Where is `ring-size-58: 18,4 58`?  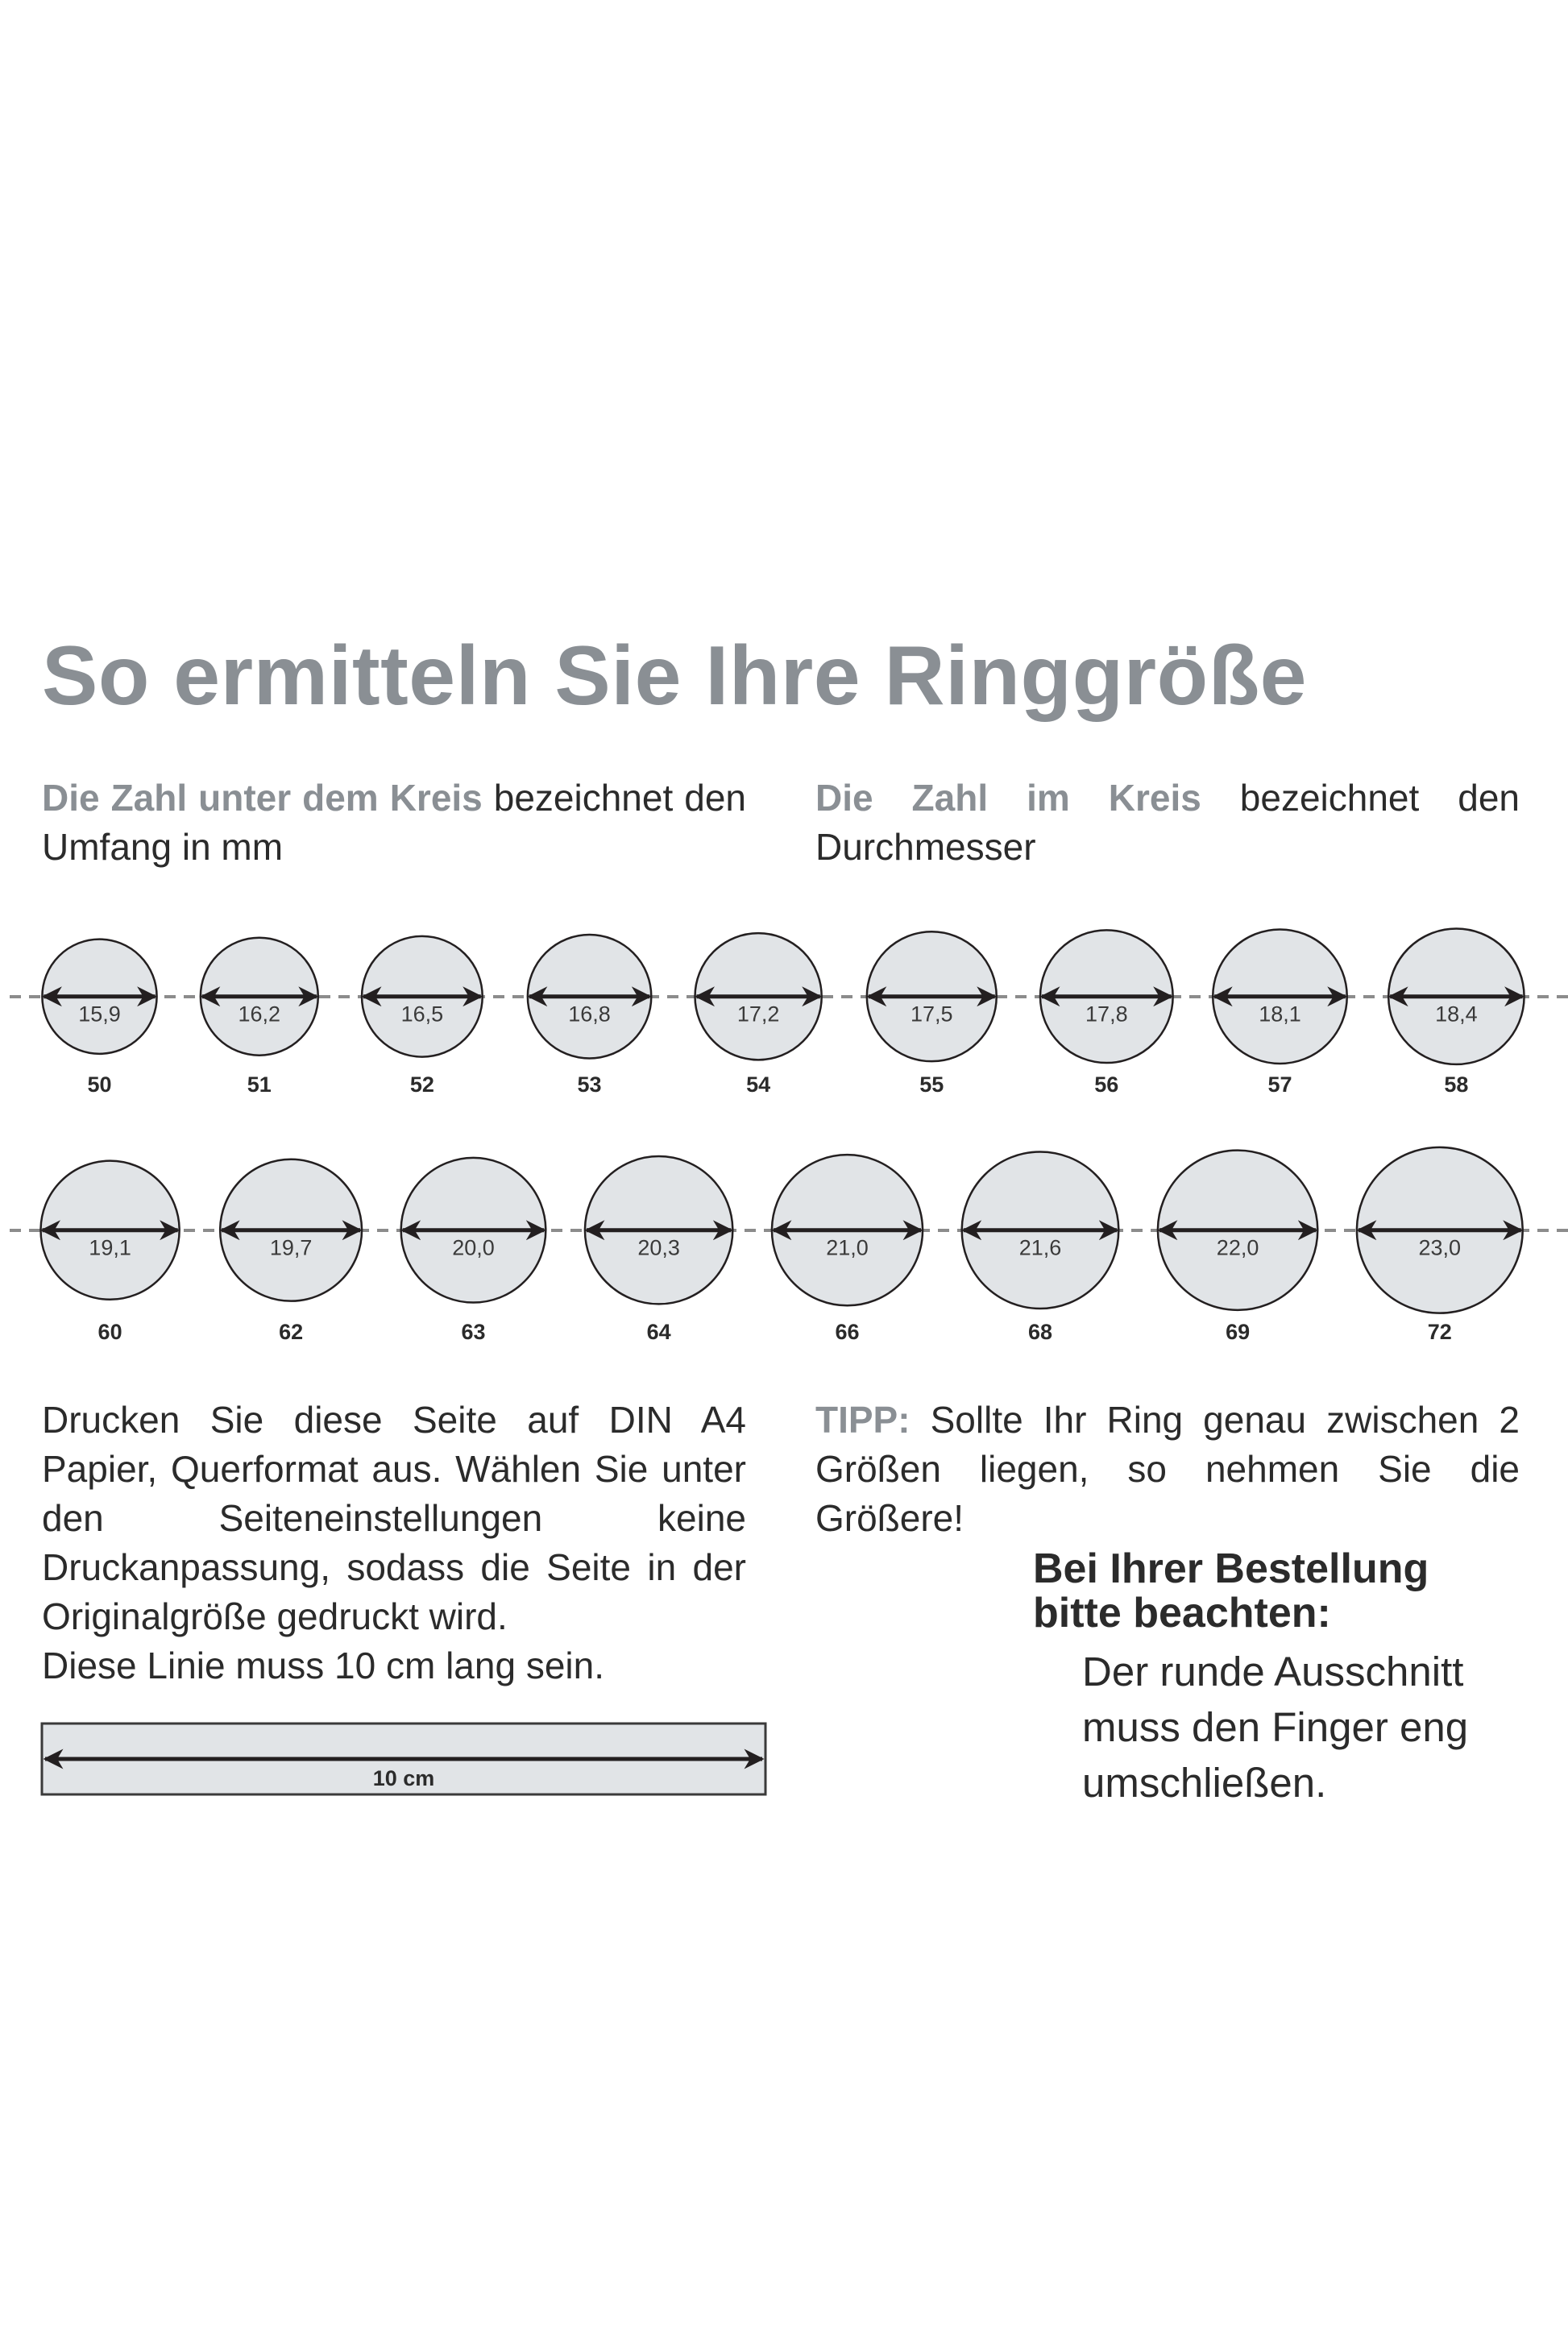
ring-size-58: 18,4 58 is located at coordinates (1456, 1012).